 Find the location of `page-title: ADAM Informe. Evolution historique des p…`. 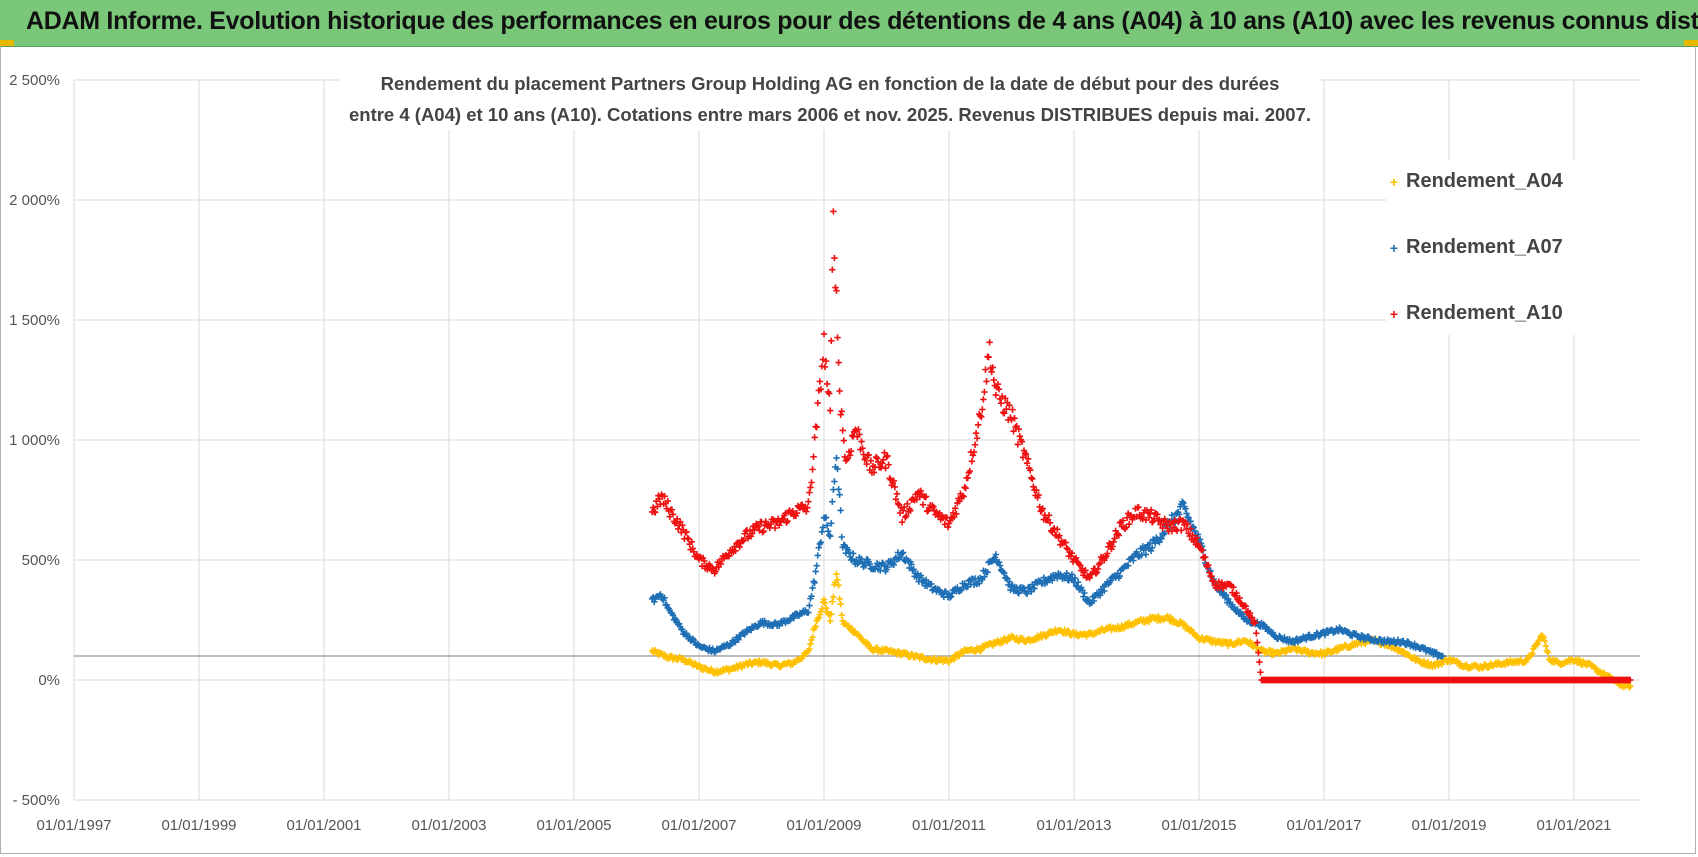

page-title: ADAM Informe. Evolution historique des p… is located at coordinates (862, 21).